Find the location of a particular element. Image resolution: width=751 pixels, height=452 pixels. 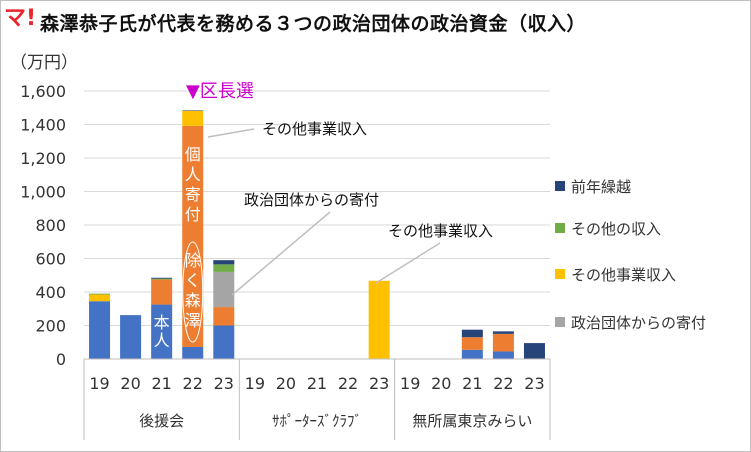

group-label: 無所属東京みらい is located at coordinates (472, 421).